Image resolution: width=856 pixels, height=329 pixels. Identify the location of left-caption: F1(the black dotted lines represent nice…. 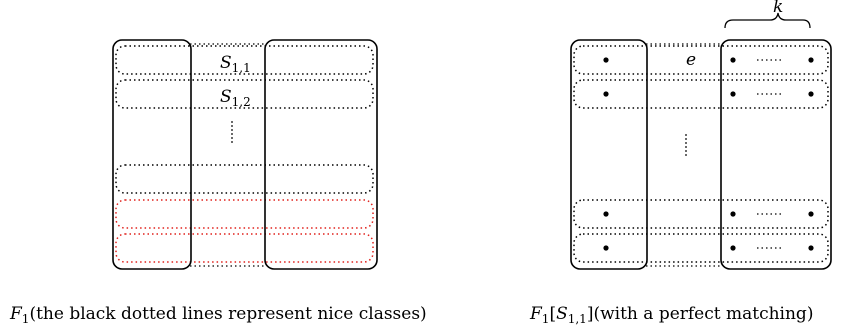
(218, 315).